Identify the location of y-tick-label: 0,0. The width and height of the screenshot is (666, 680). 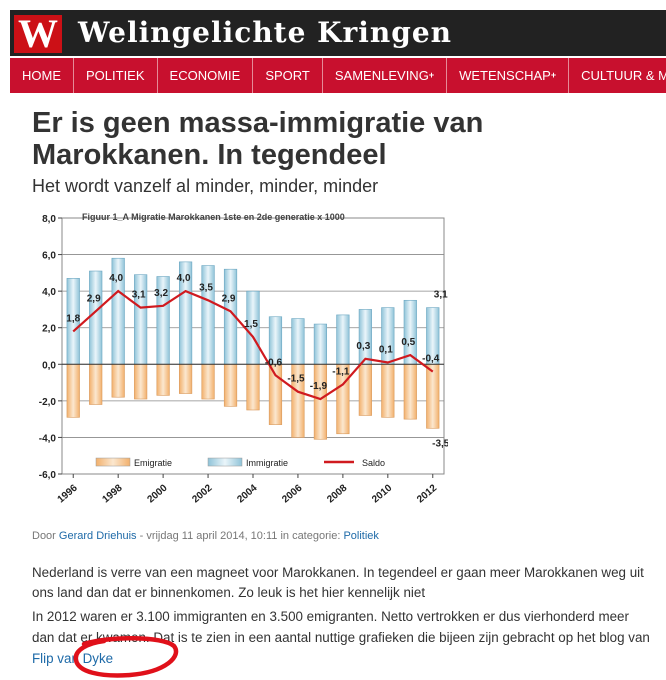
(49, 365).